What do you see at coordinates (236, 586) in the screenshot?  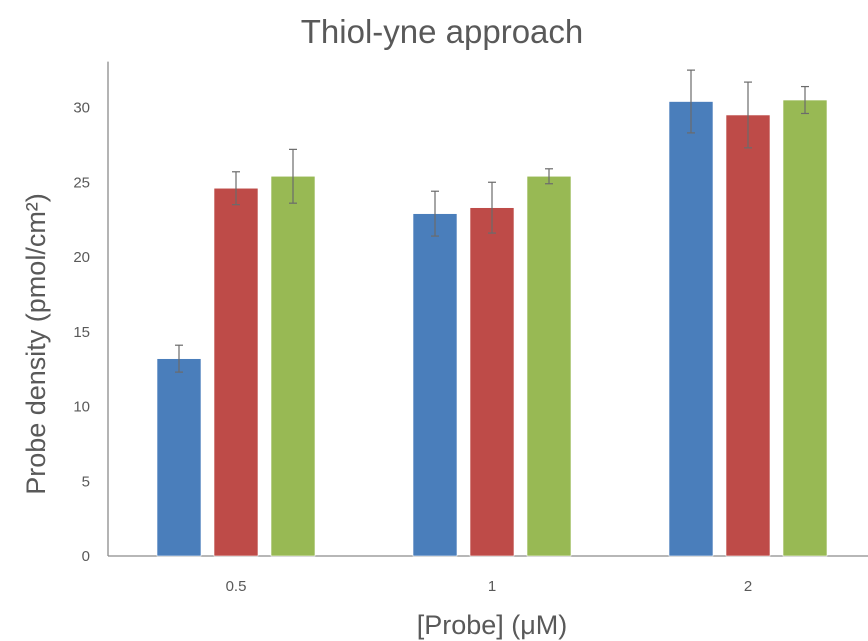 I see `x-tick-label: 0.5` at bounding box center [236, 586].